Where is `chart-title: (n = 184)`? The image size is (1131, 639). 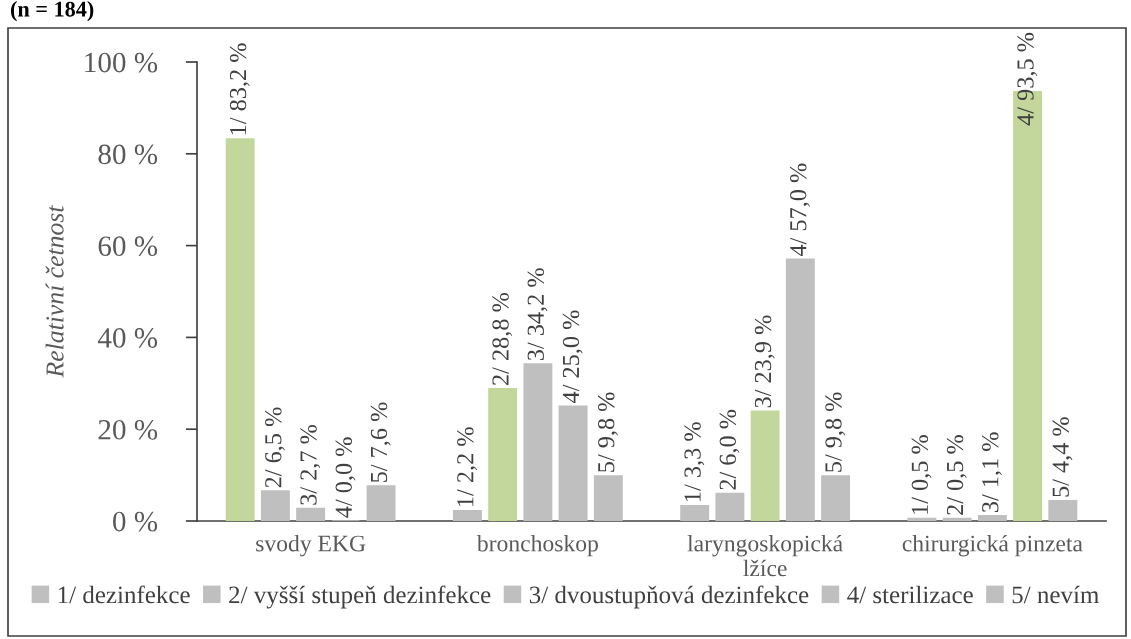 chart-title: (n = 184) is located at coordinates (52, 11).